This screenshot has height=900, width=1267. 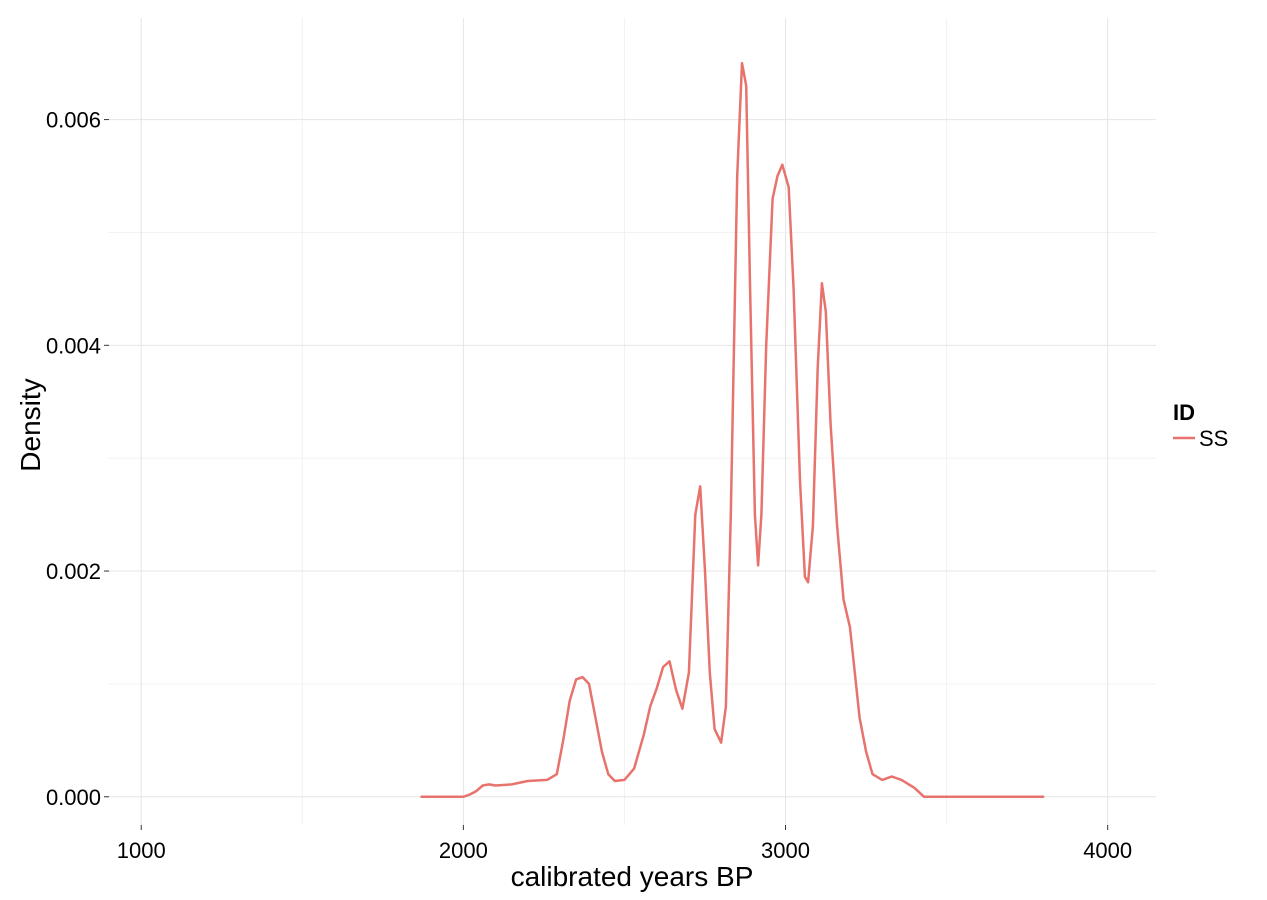 What do you see at coordinates (624, 850) in the screenshot?
I see `x-axis-tick-labels: 1000 2000 3000 4000` at bounding box center [624, 850].